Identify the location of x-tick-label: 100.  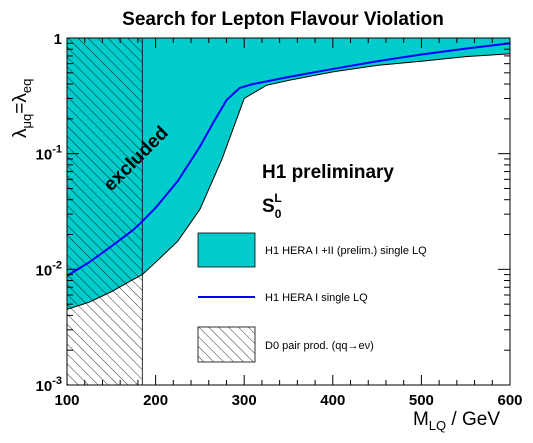
(66, 400).